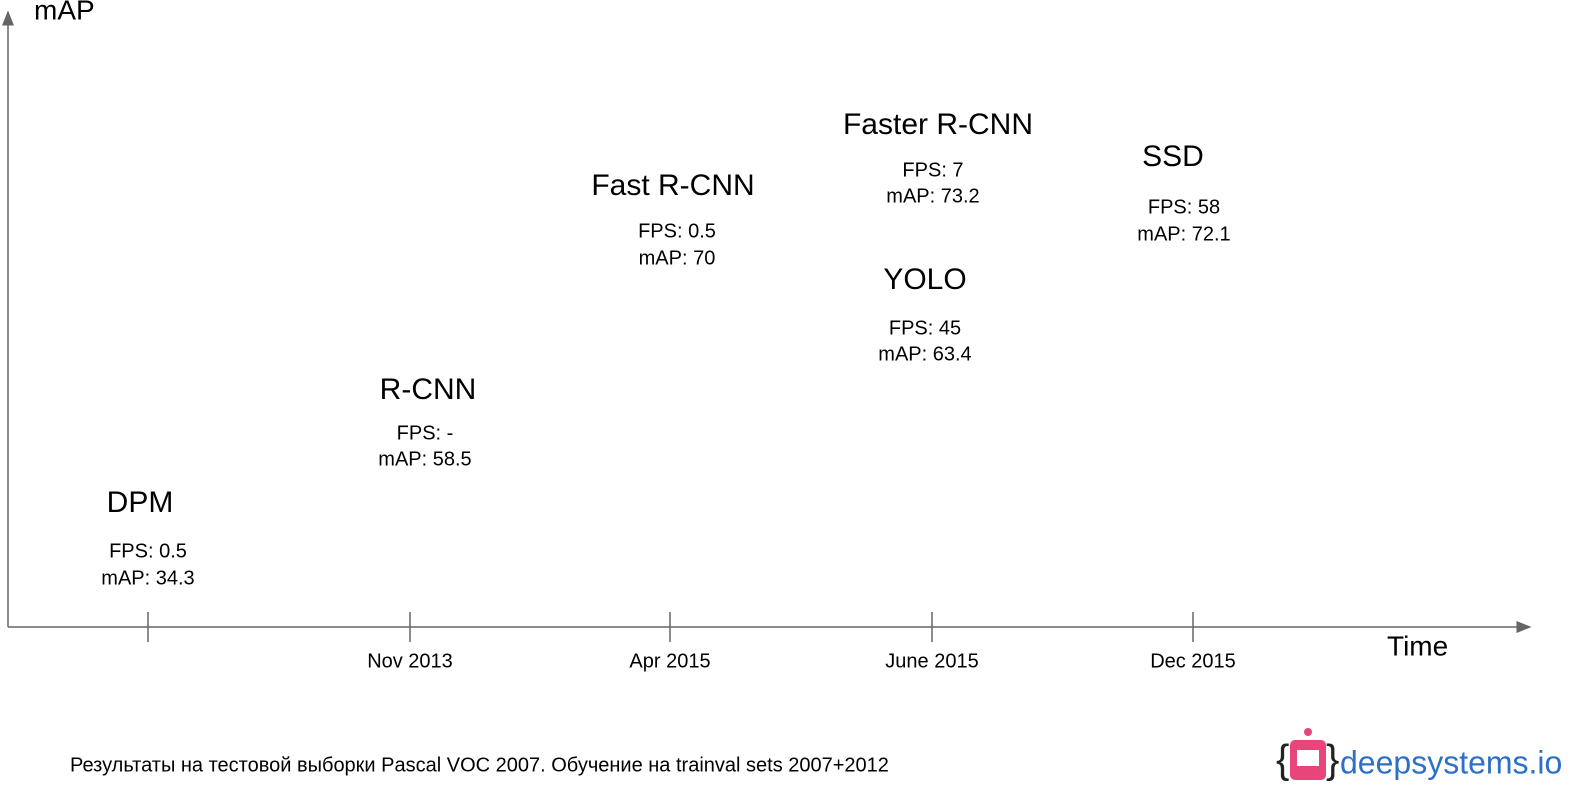 This screenshot has width=1585, height=789. What do you see at coordinates (924, 354) in the screenshot?
I see `model-map: mAP: 63.4` at bounding box center [924, 354].